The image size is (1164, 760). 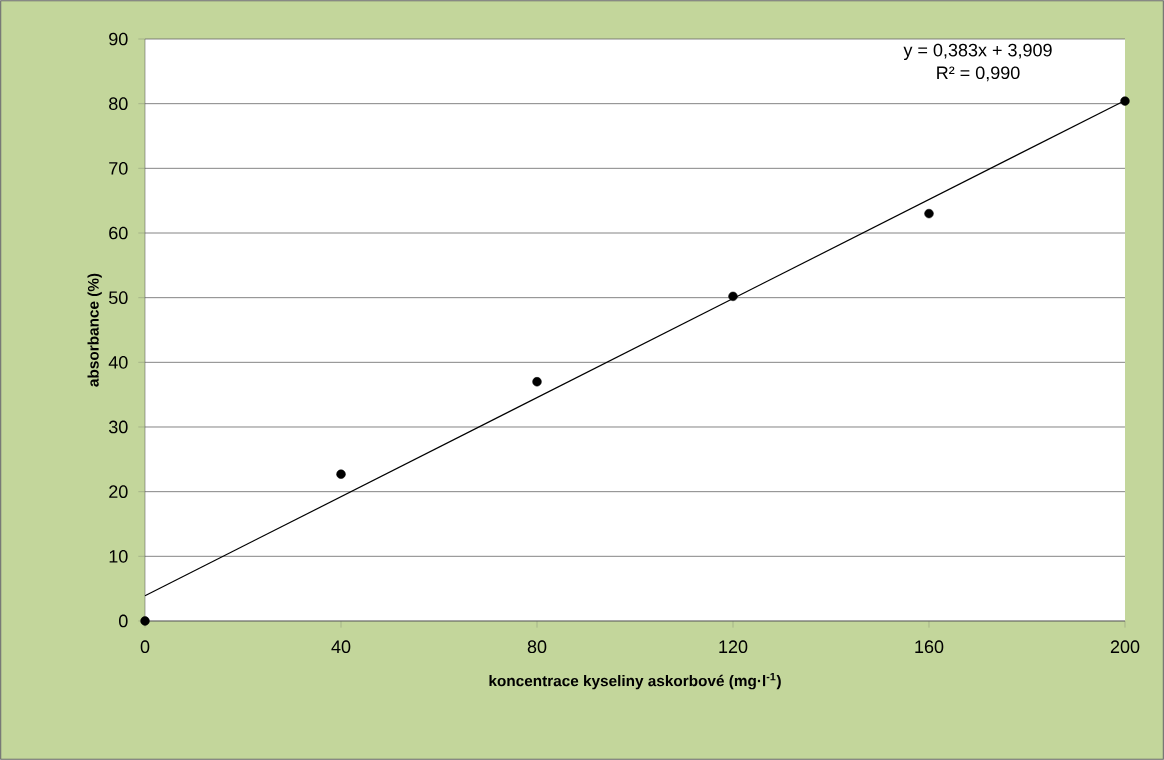 I want to click on y-tick-label: 90, so click(x=118, y=39).